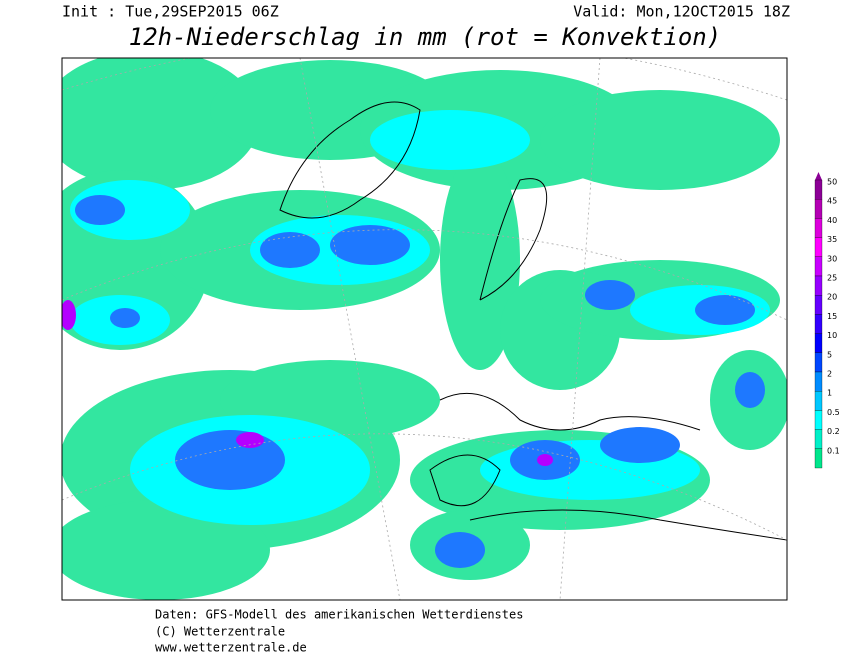  What do you see at coordinates (818, 176) in the screenshot?
I see `legend-arrow` at bounding box center [818, 176].